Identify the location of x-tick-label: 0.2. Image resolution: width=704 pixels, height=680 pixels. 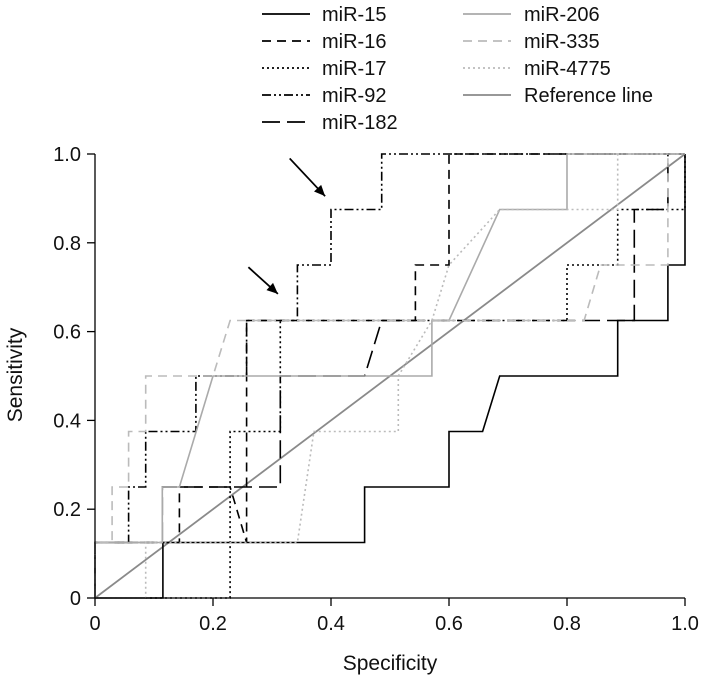
(213, 624).